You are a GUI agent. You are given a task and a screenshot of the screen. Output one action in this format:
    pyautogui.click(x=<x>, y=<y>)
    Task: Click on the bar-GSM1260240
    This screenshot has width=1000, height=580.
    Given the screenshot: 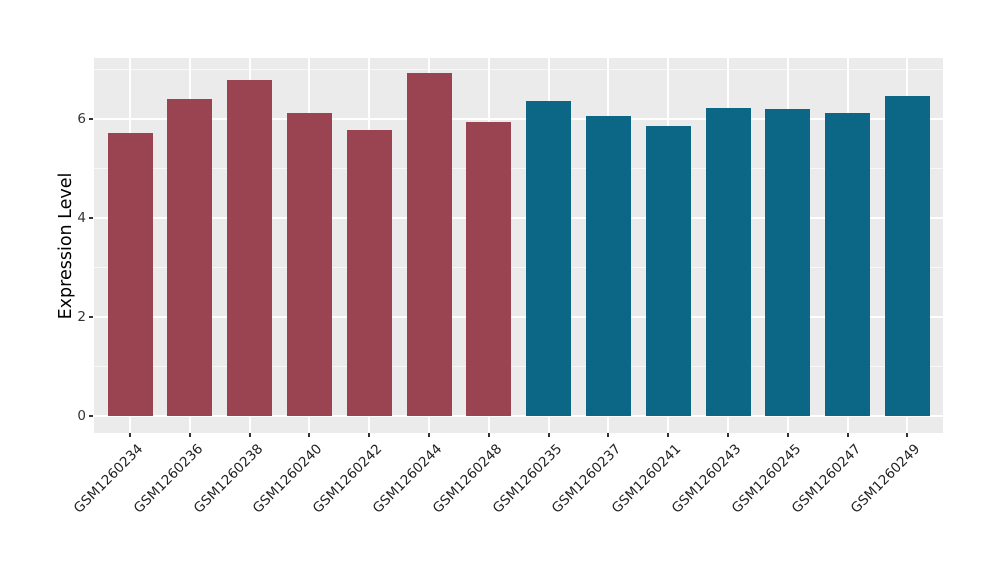 What is the action you would take?
    pyautogui.click(x=309, y=264)
    